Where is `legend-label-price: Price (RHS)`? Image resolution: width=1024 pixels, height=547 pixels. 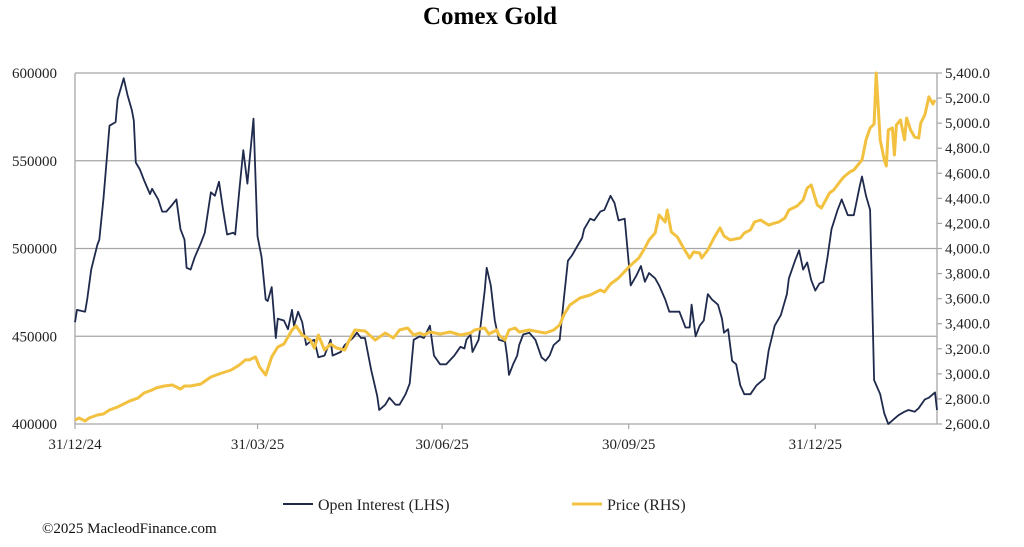
legend-label-price: Price (RHS) is located at coordinates (646, 505).